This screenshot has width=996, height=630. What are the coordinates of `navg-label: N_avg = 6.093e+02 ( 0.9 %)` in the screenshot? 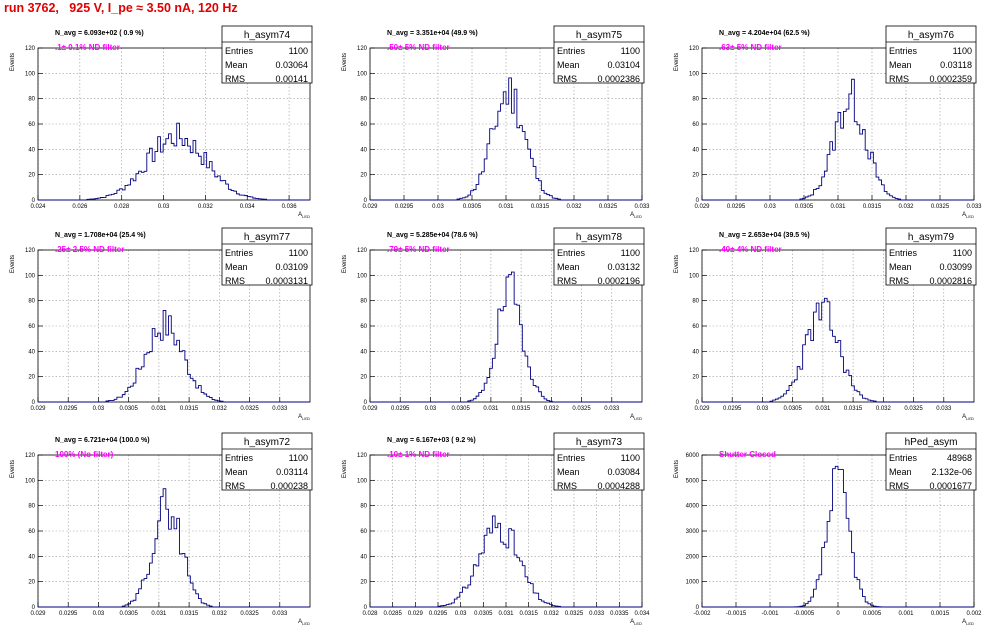 It's located at (99, 33).